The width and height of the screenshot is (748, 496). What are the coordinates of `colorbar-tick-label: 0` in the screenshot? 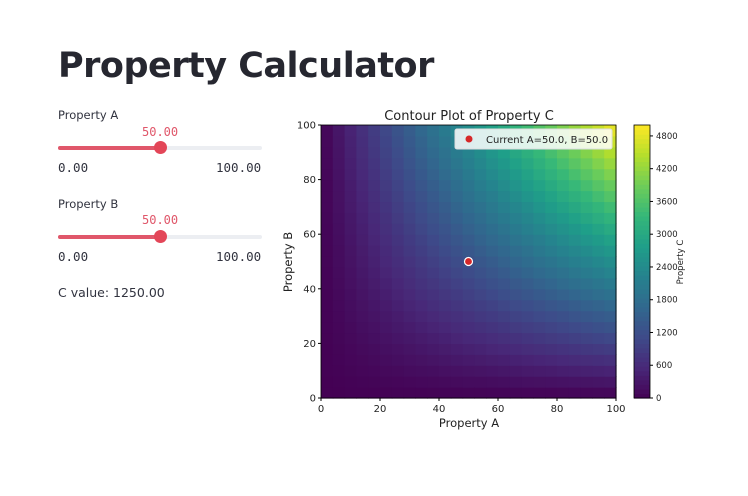 It's located at (658, 399).